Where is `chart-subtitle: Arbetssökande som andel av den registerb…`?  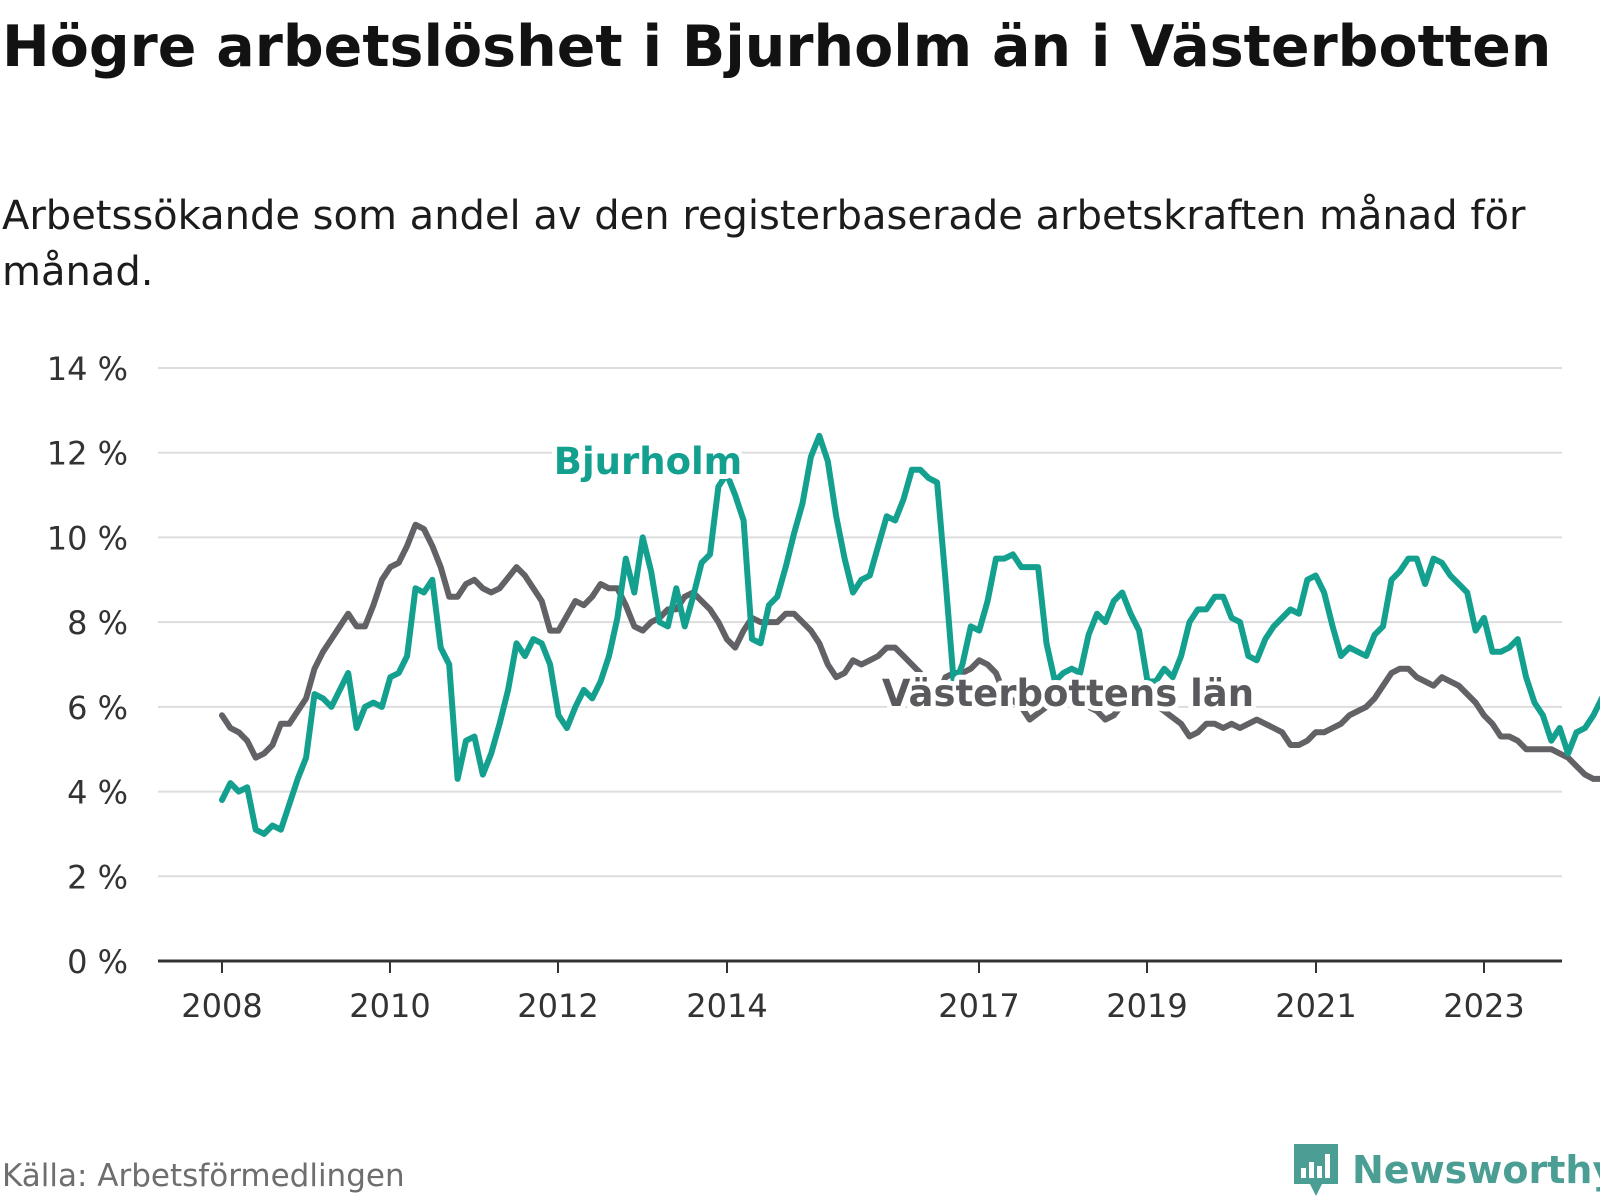 chart-subtitle: Arbetssökande som andel av den registerb… is located at coordinates (764, 244).